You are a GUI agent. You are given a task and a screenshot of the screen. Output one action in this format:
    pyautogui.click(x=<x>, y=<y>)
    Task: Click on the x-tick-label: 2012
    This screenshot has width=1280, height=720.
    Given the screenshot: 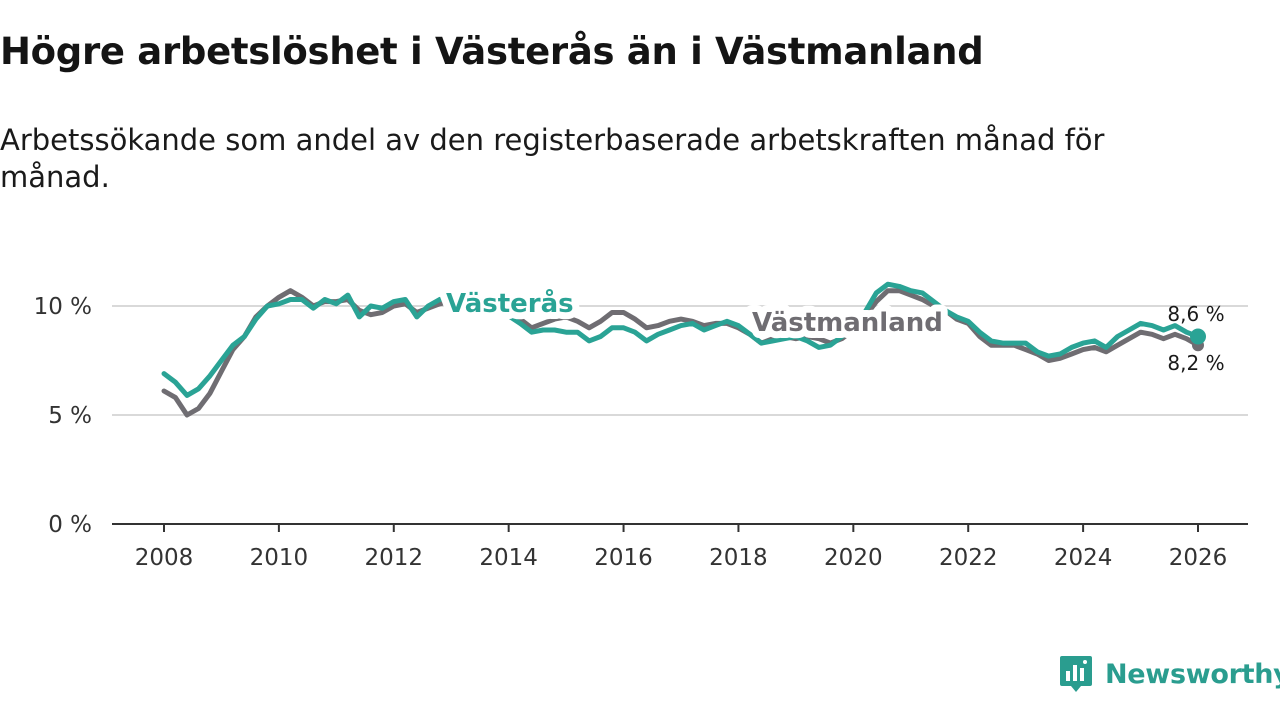 What is the action you would take?
    pyautogui.click(x=394, y=558)
    